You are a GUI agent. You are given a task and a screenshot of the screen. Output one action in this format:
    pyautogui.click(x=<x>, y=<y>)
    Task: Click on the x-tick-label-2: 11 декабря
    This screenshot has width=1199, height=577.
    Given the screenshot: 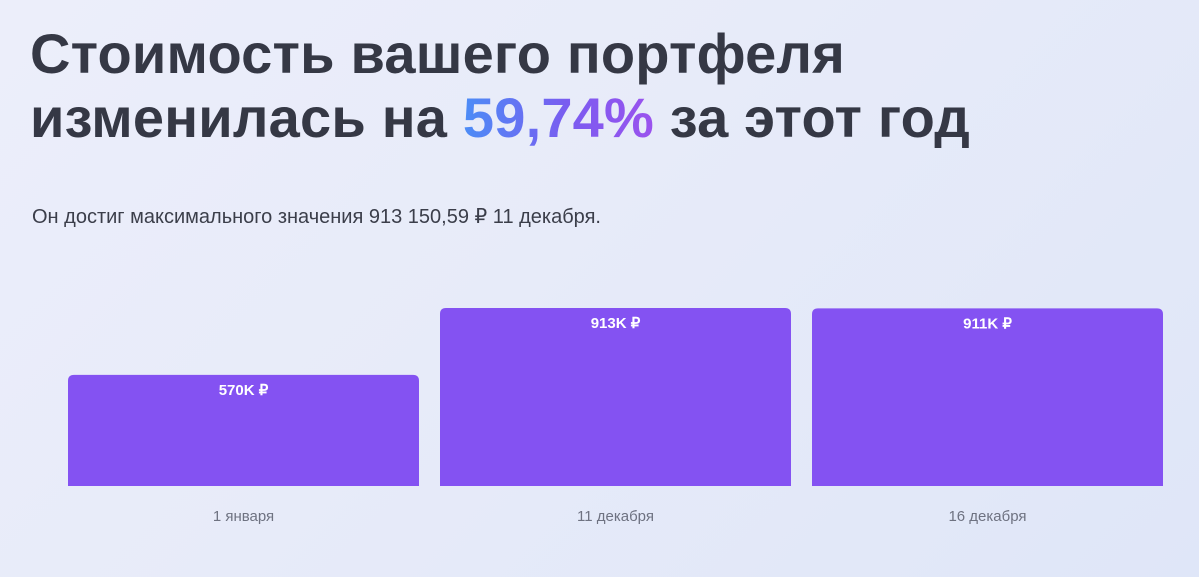 What is the action you would take?
    pyautogui.click(x=615, y=516)
    